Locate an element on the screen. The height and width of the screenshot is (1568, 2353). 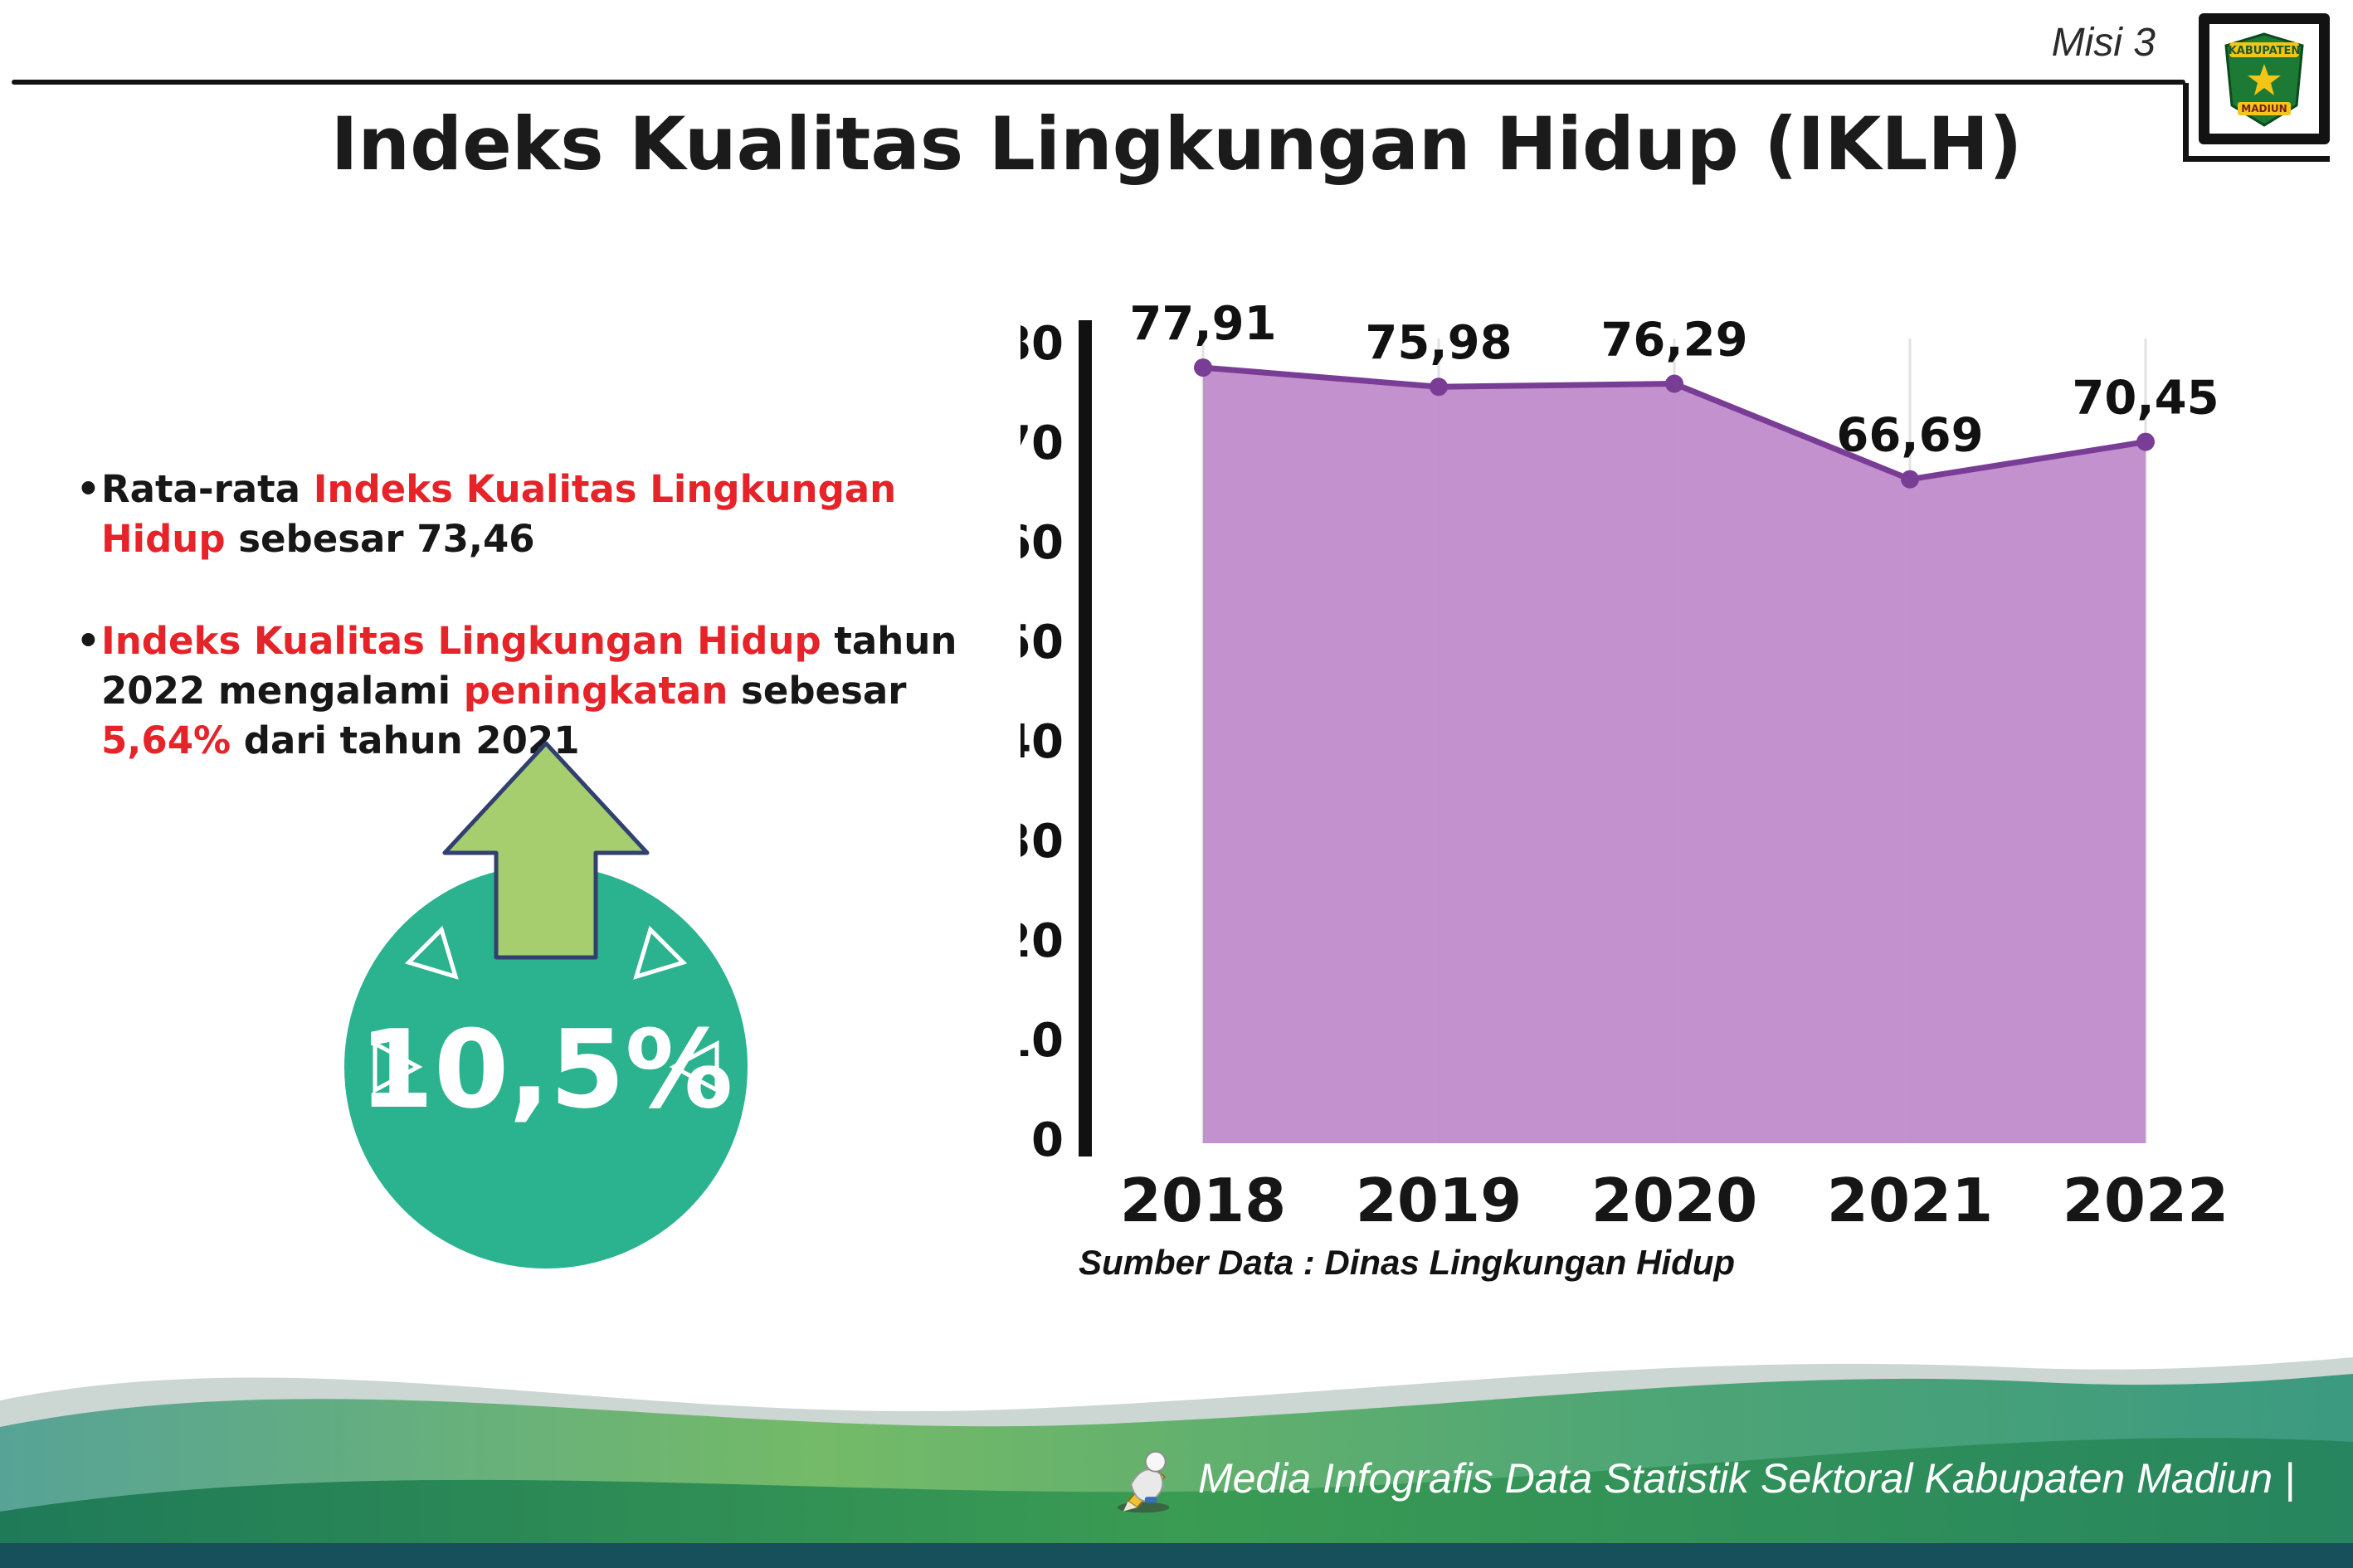
header-divider is located at coordinates (1098, 82).